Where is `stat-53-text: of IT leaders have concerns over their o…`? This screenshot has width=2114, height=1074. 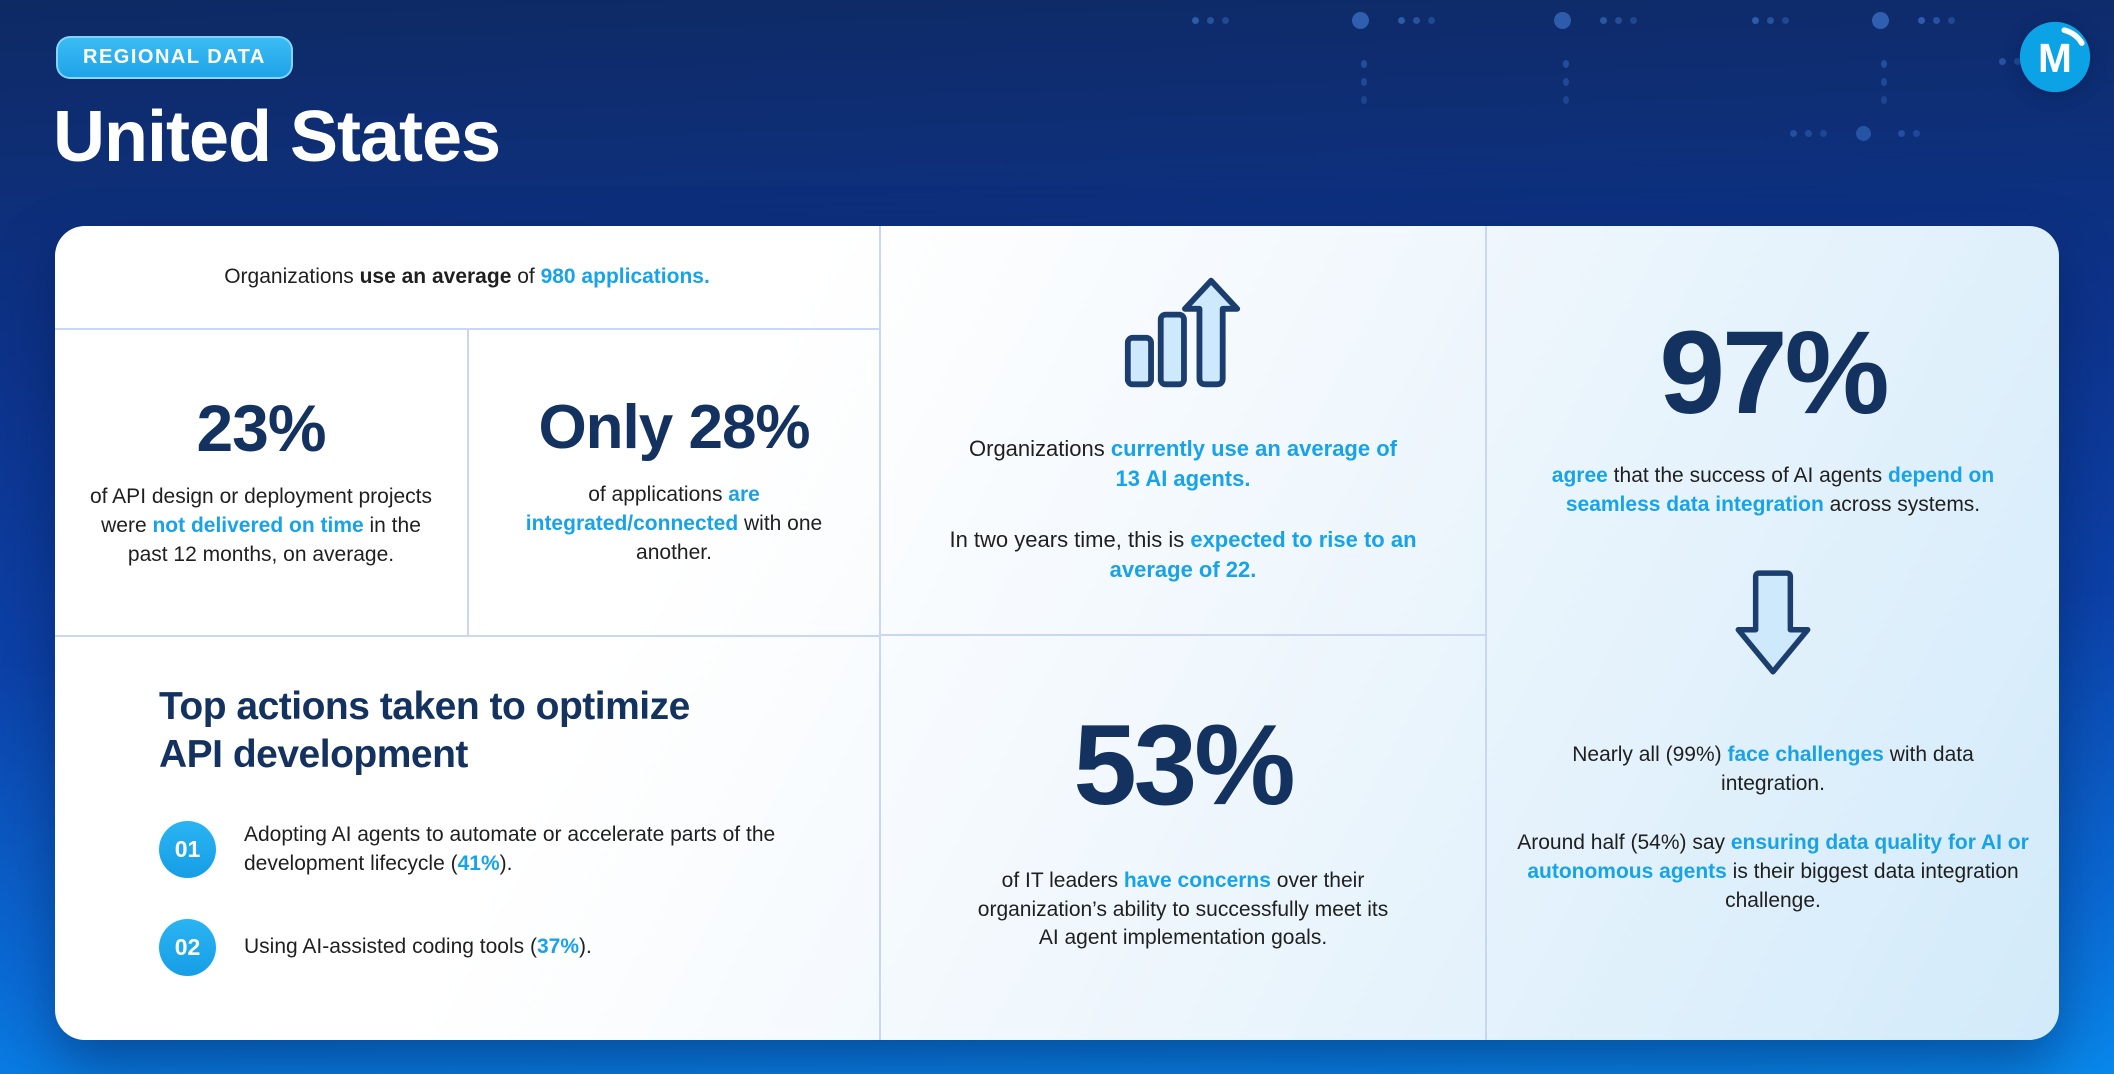 stat-53-text: of IT leaders have concerns over their o… is located at coordinates (1183, 909).